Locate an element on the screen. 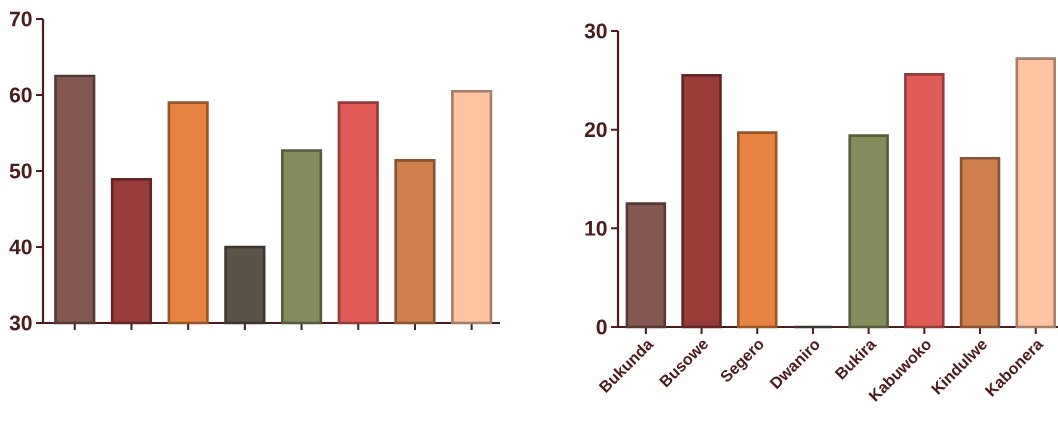  y-tick-label: 70 is located at coordinates (21, 19).